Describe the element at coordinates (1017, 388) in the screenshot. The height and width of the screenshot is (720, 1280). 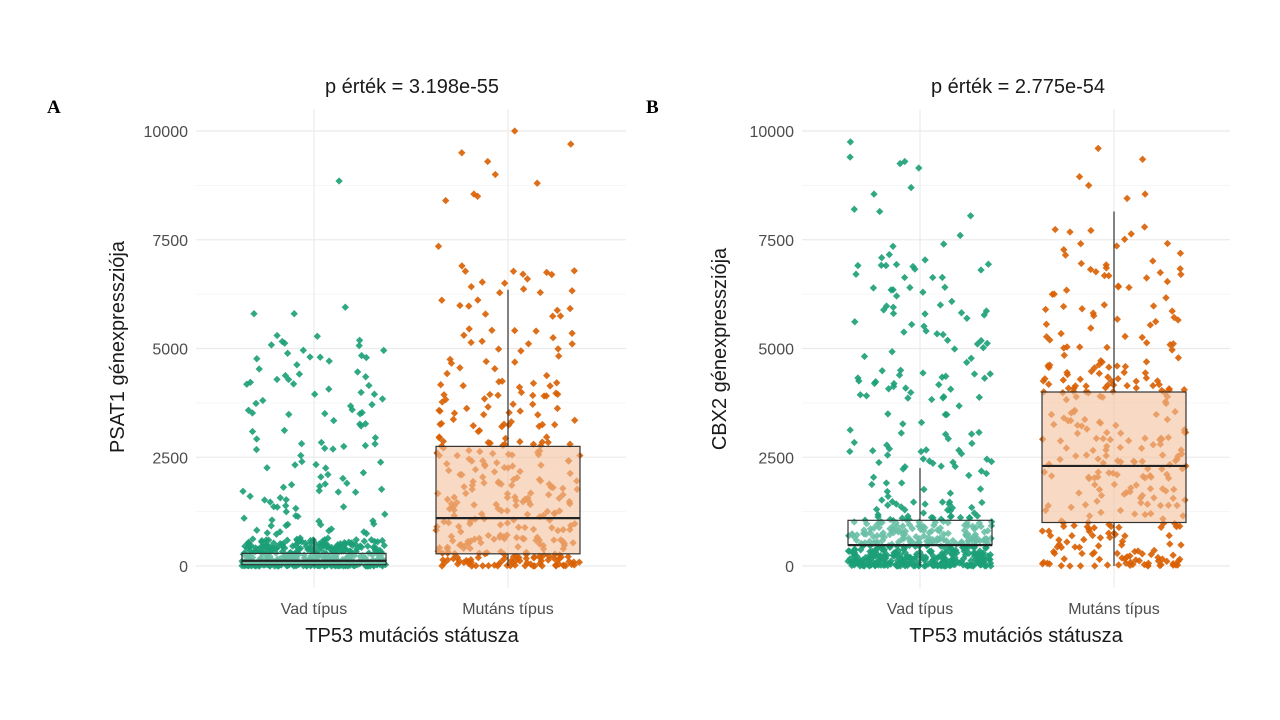
I see `panel-b-boxes` at that location.